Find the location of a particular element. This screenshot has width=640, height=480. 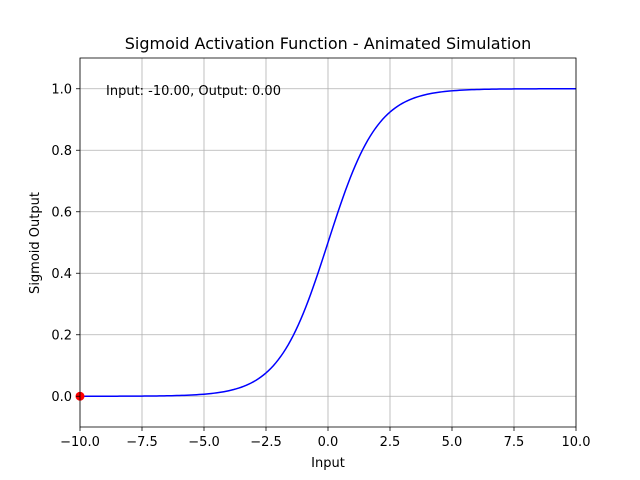

y-tick-label: 0.4 is located at coordinates (61, 274).